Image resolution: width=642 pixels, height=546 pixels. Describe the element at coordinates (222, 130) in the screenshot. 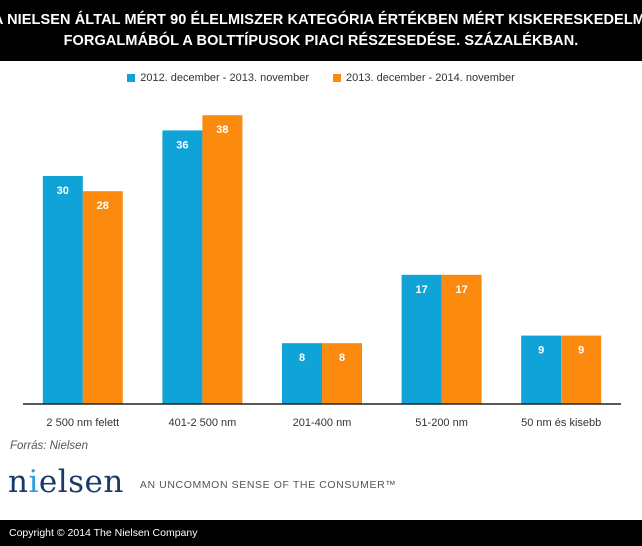

I see `data-label-series-2-2: 38` at that location.